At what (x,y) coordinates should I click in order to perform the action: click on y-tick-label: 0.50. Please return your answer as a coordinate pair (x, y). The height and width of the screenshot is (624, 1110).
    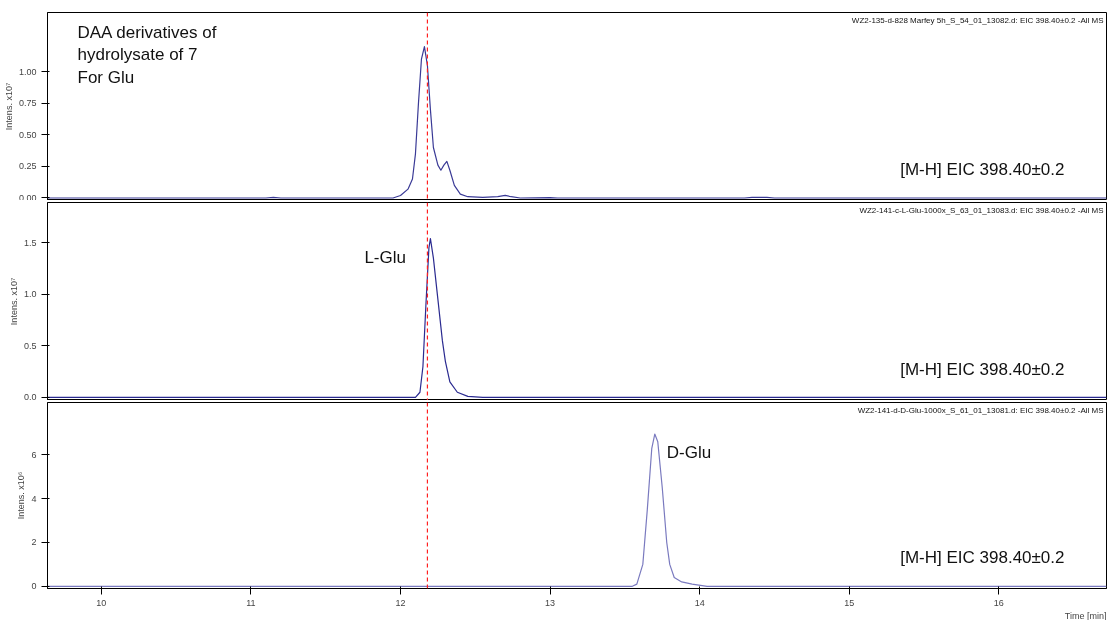
    Looking at the image, I should click on (27, 134).